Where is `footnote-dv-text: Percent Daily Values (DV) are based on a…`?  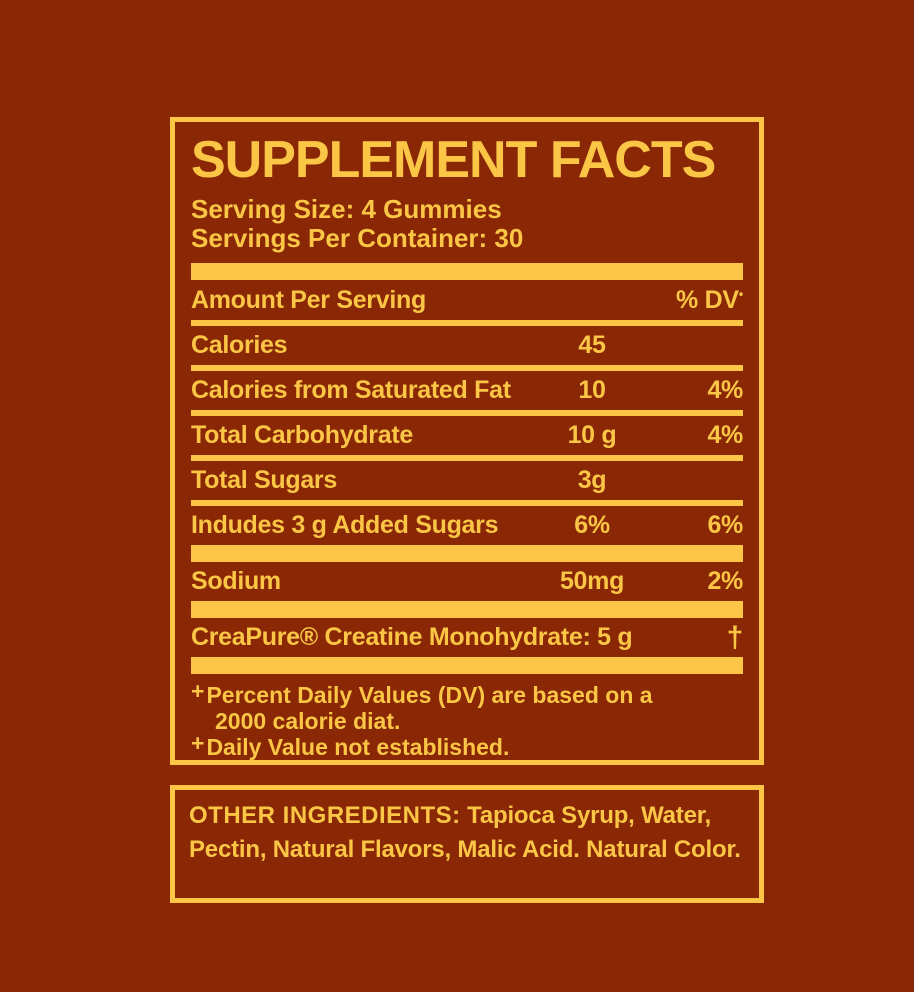
footnote-dv-text: Percent Daily Values (DV) are based on a… is located at coordinates (429, 708).